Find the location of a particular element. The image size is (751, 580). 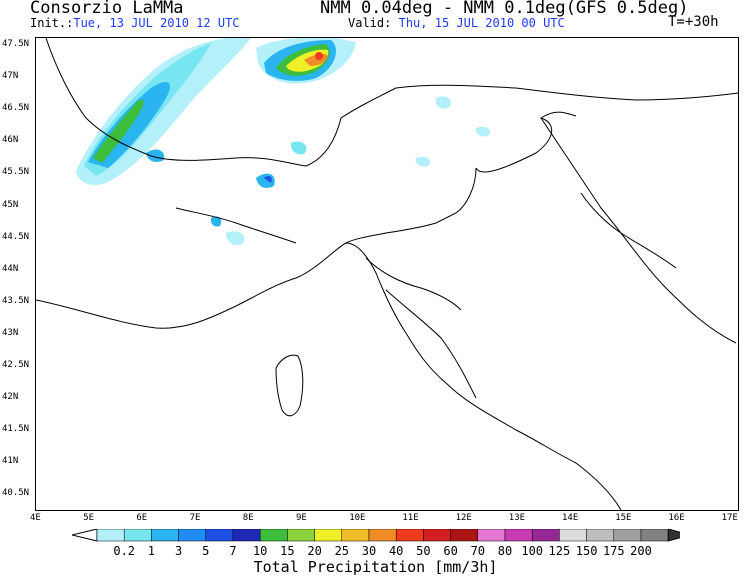

latitude-label: 42.5N is located at coordinates (16, 365).